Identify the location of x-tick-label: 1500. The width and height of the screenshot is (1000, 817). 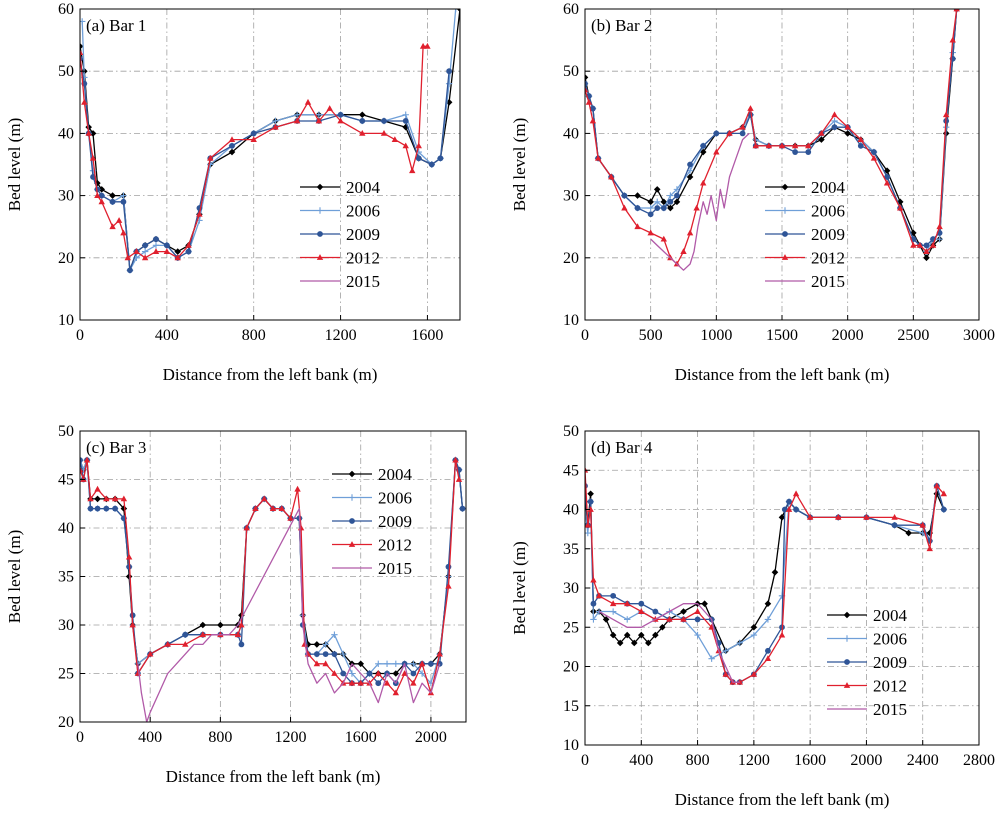
(782, 335).